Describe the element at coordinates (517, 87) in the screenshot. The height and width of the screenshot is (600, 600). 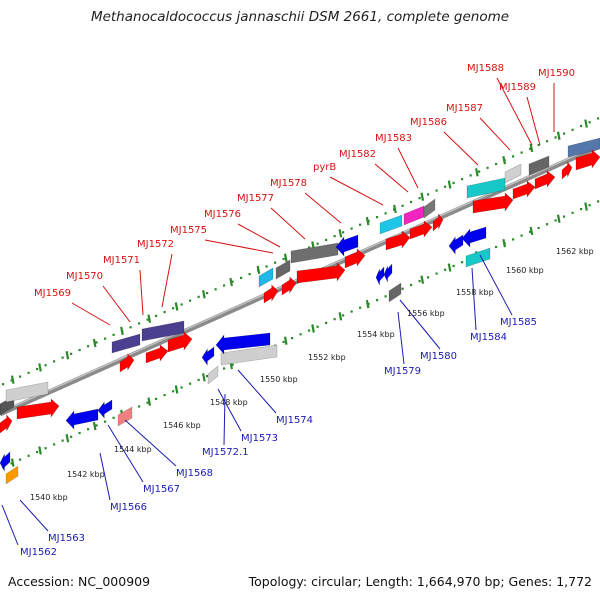
I see `gene-label-top: MJ1589` at that location.